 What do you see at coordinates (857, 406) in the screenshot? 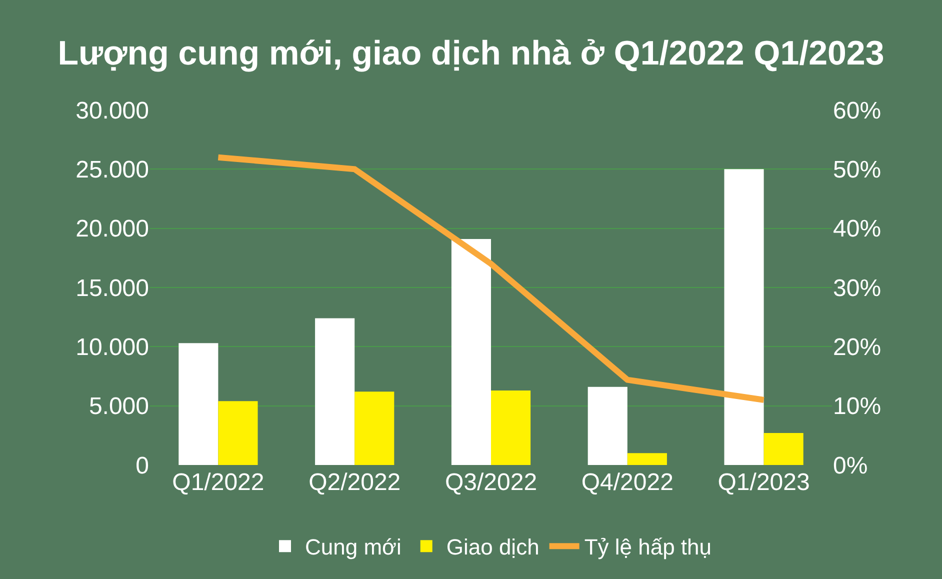
I see `y2-tick-label: 10%` at bounding box center [857, 406].